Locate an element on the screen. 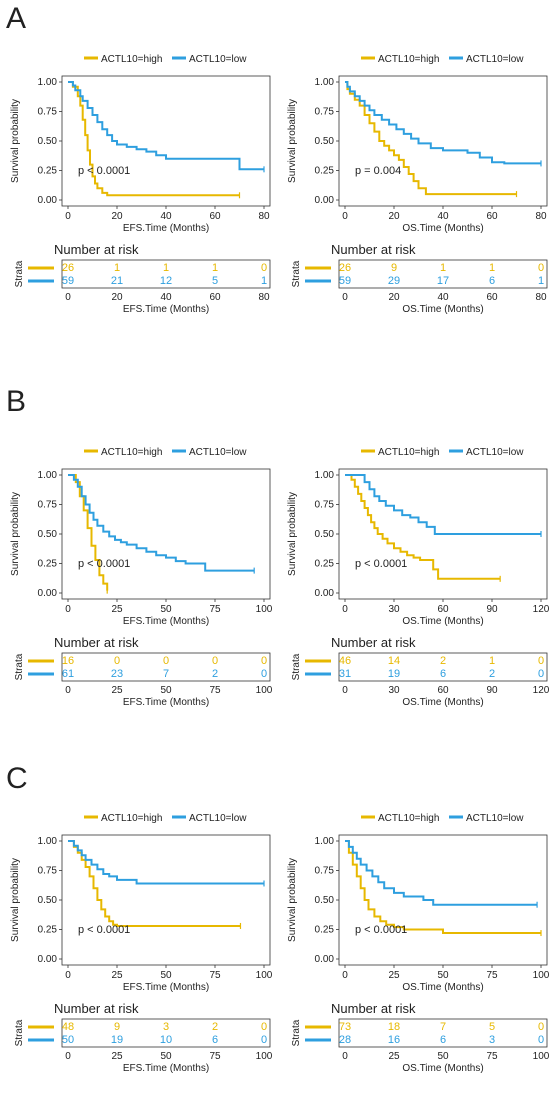 The image size is (556, 1106). legend-label-high-p2c0: ACTL10=high is located at coordinates (131, 818).